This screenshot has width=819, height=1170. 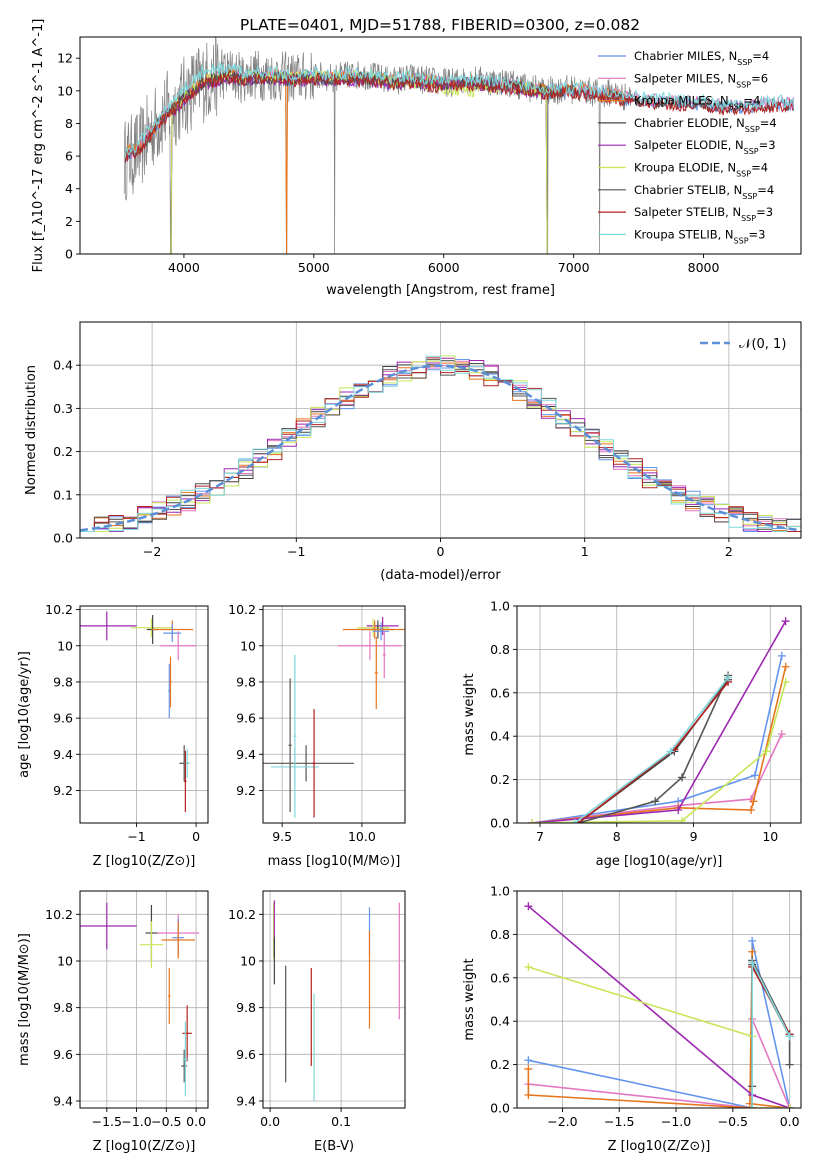 What do you see at coordinates (341, 1121) in the screenshot?
I see `x-tick-label: 0.1` at bounding box center [341, 1121].